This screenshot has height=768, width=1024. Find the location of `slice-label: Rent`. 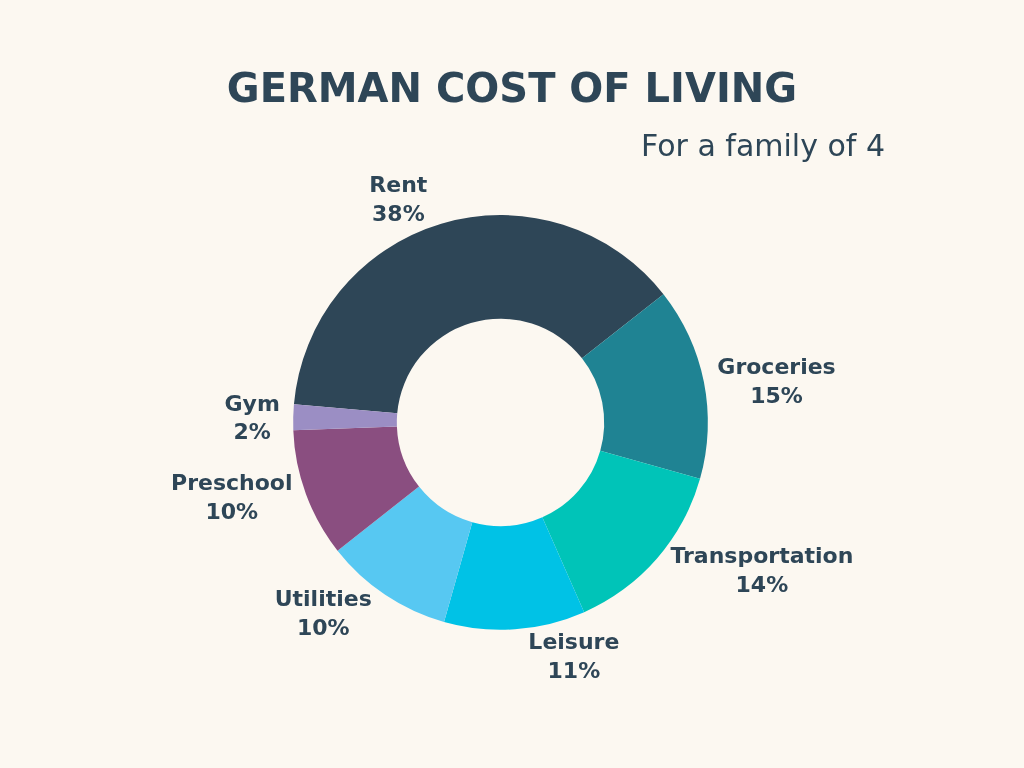

slice-label: Rent is located at coordinates (398, 185).